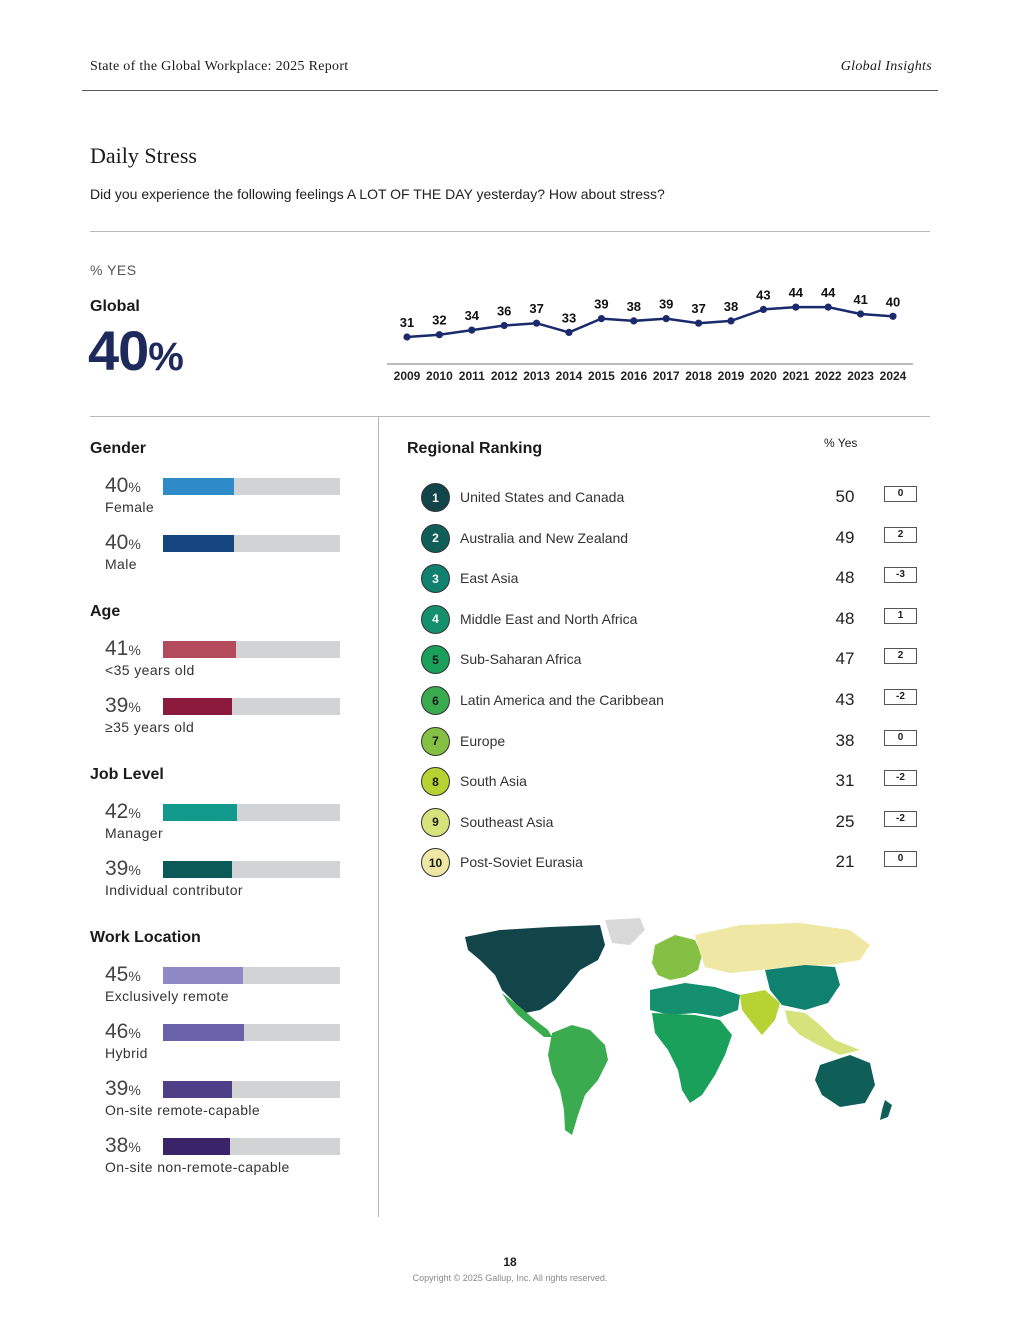 The height and width of the screenshot is (1320, 1020). What do you see at coordinates (435, 741) in the screenshot?
I see `rank-badge: 7` at bounding box center [435, 741].